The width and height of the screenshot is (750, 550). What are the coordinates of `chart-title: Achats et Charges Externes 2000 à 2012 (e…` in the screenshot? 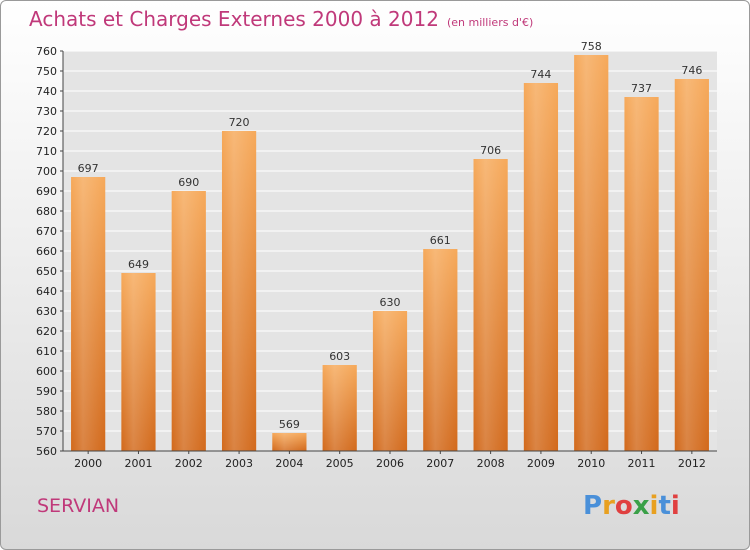 It's located at (281, 19).